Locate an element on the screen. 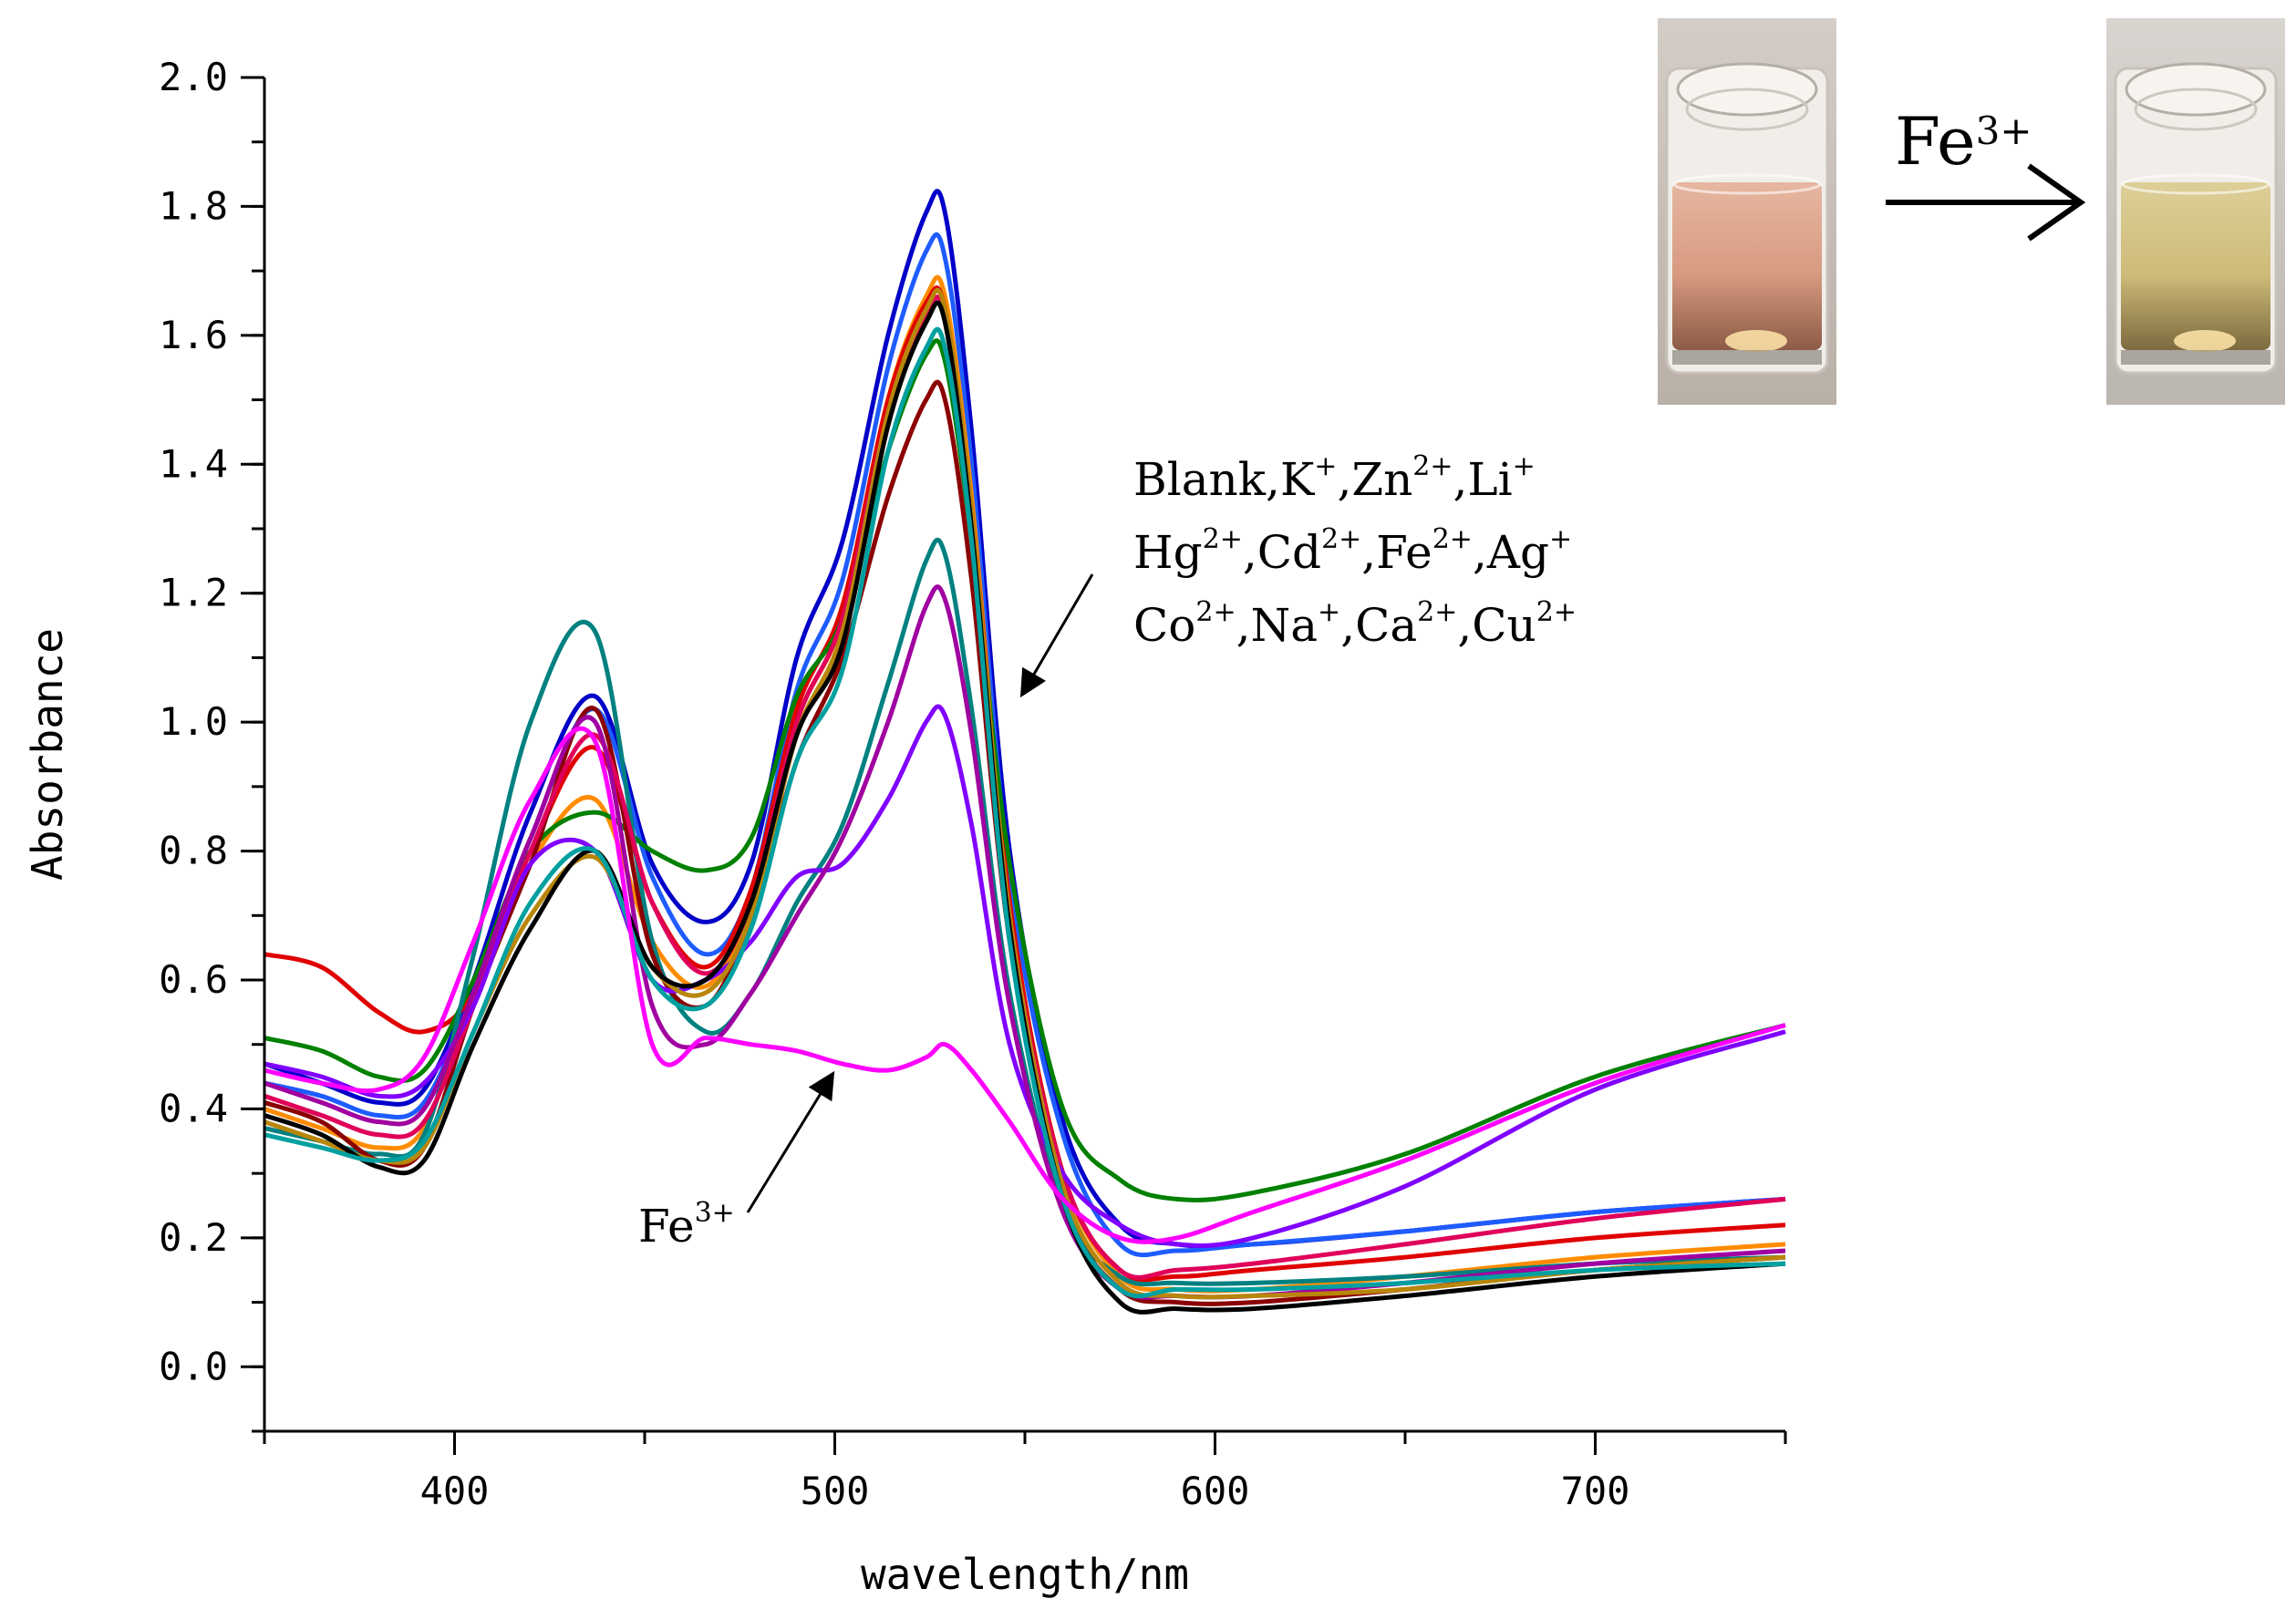 The height and width of the screenshot is (1609, 2296). y-tick-label: 0.4 is located at coordinates (193, 1108).